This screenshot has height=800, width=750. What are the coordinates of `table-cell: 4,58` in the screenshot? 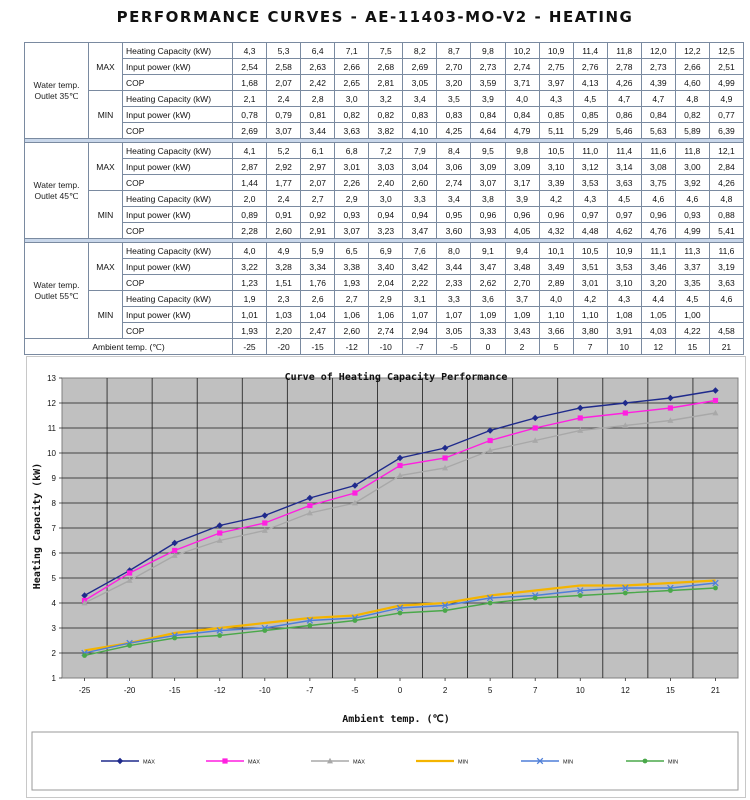 It's located at (726, 330).